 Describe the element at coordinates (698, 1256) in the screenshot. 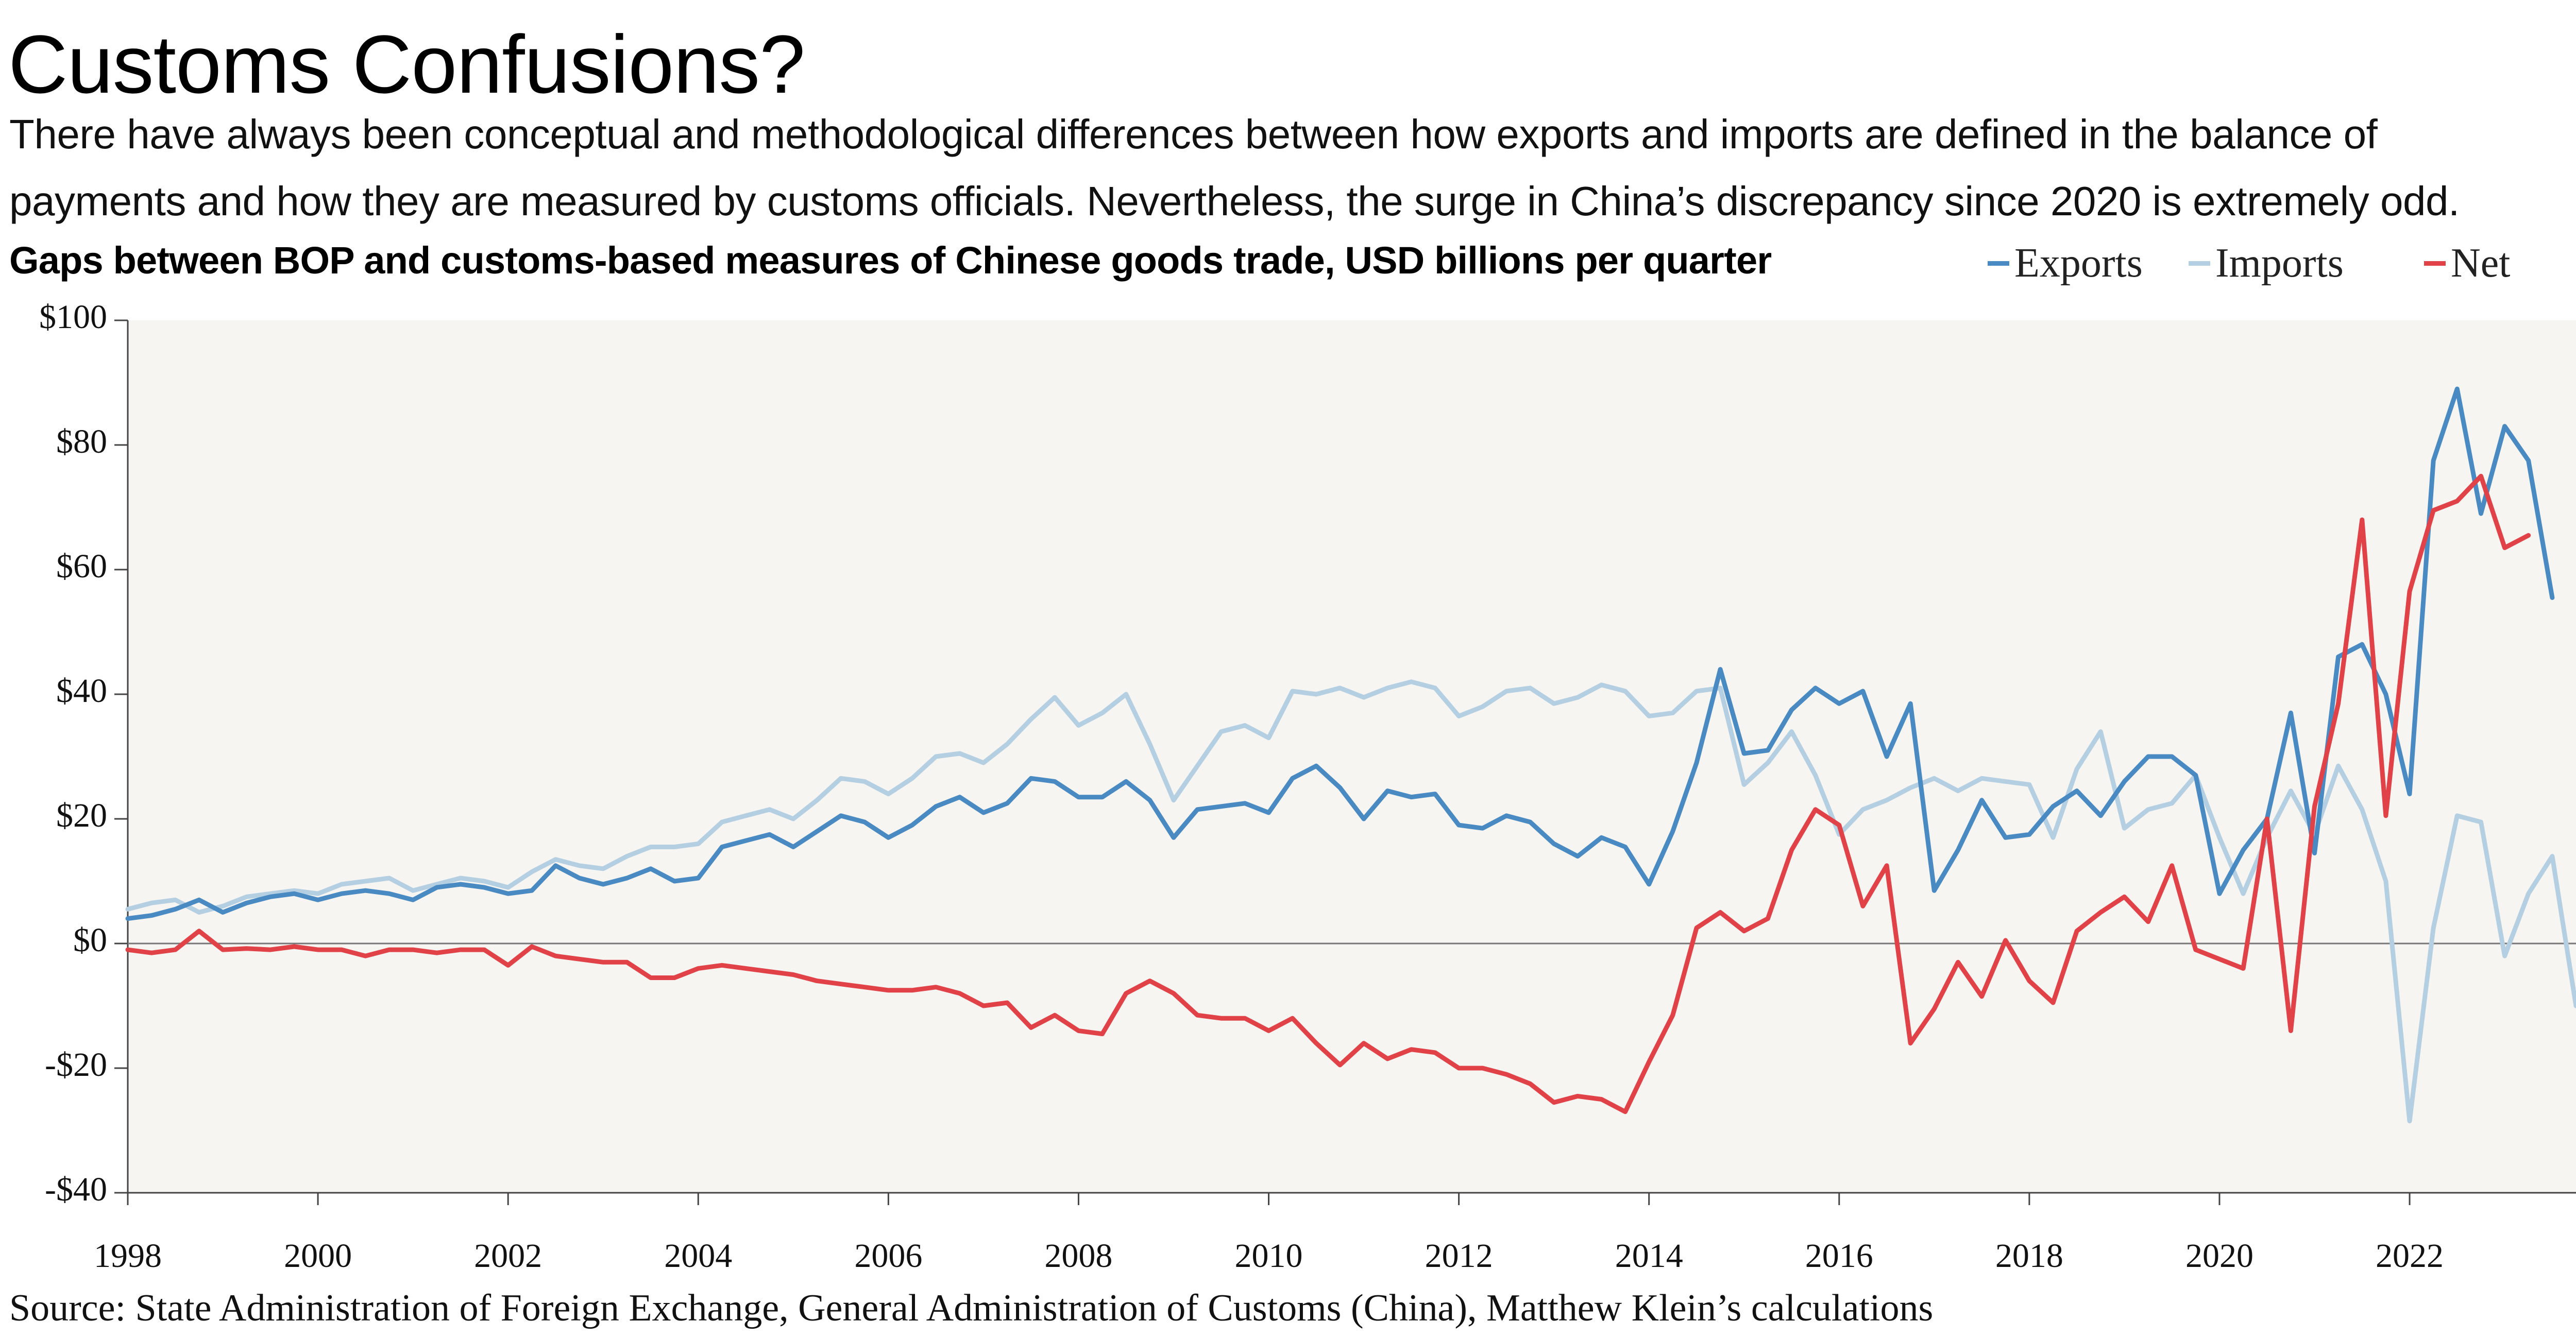

I see `x-tick-label: 2004` at that location.